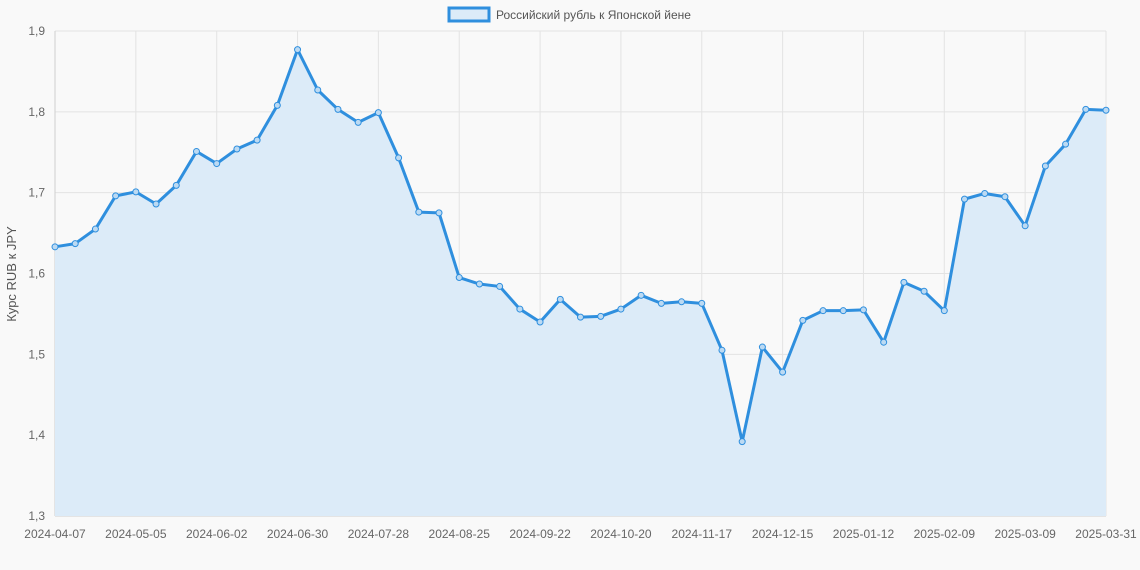 This screenshot has width=1140, height=570. Describe the element at coordinates (621, 534) in the screenshot. I see `x-tick-label: 2024-10-20` at that location.